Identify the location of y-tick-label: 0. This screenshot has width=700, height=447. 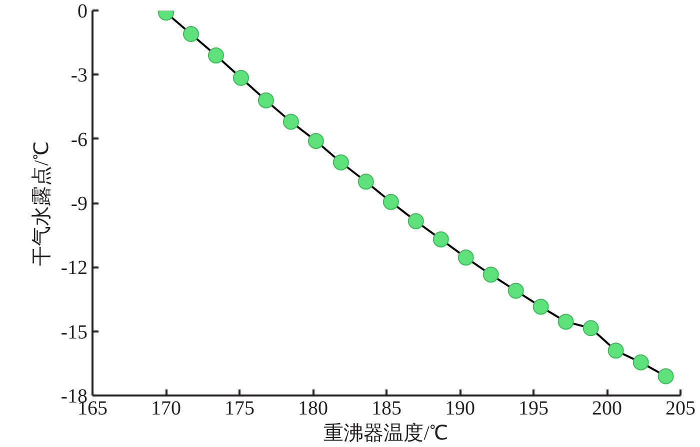
(83, 11).